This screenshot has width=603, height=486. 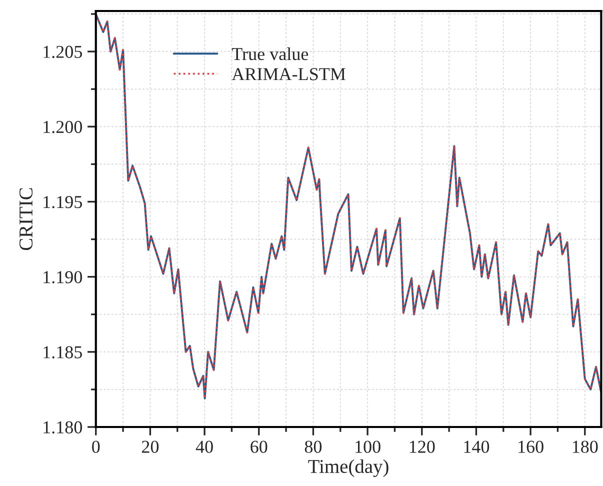 I want to click on legend-label: ARIMA-LSTM, so click(x=289, y=74).